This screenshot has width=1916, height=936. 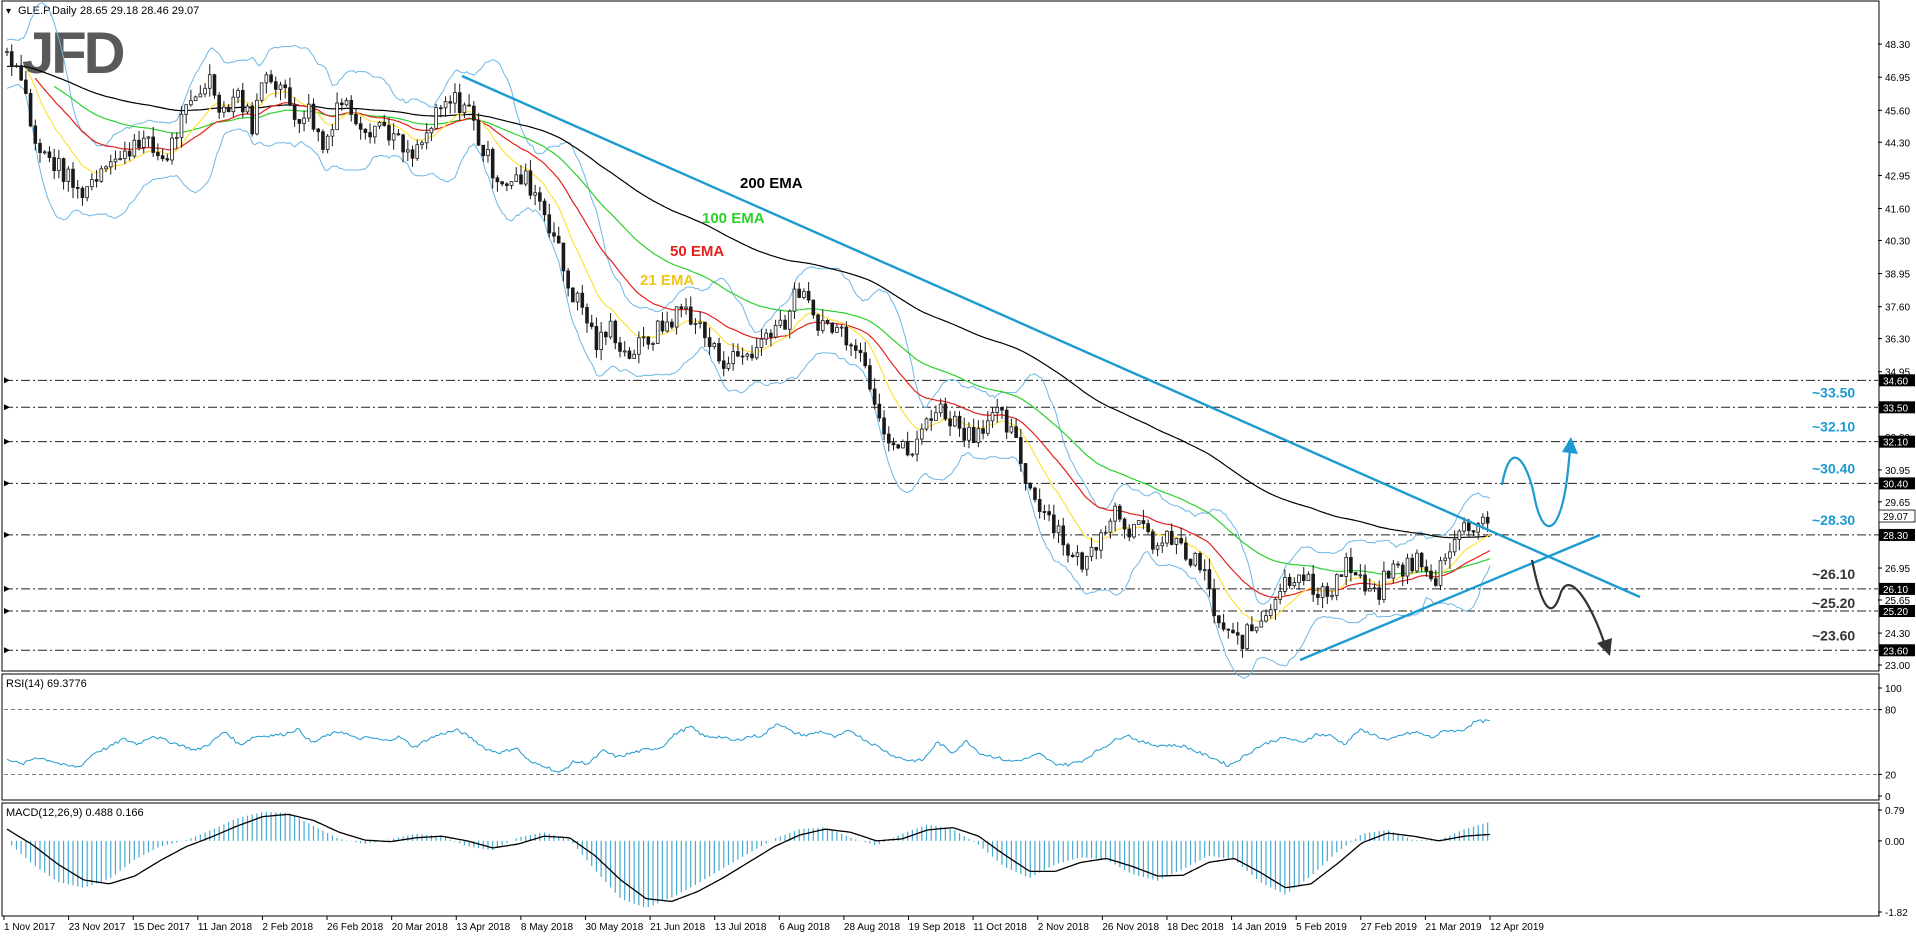 I want to click on time-tick-label: 13 Jul 2018, so click(x=741, y=927).